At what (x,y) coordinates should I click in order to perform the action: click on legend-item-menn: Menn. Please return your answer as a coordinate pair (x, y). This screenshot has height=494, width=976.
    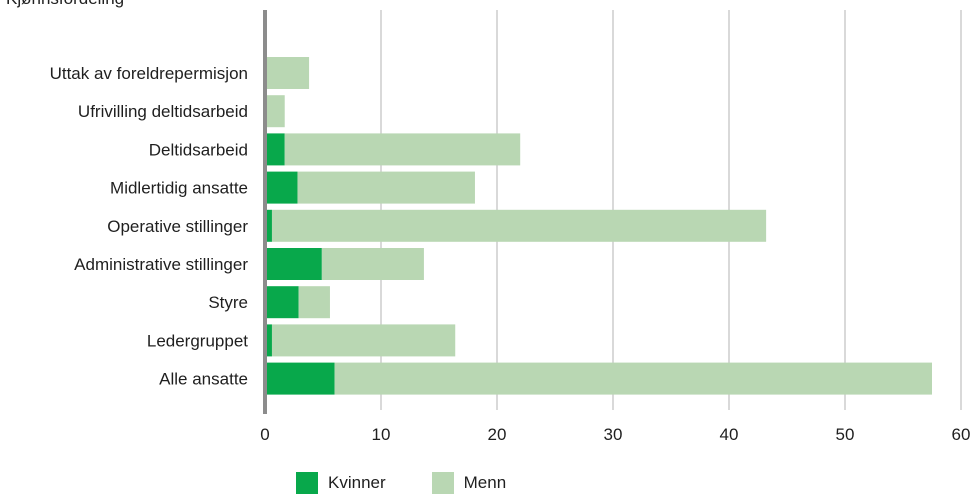
    Looking at the image, I should click on (469, 483).